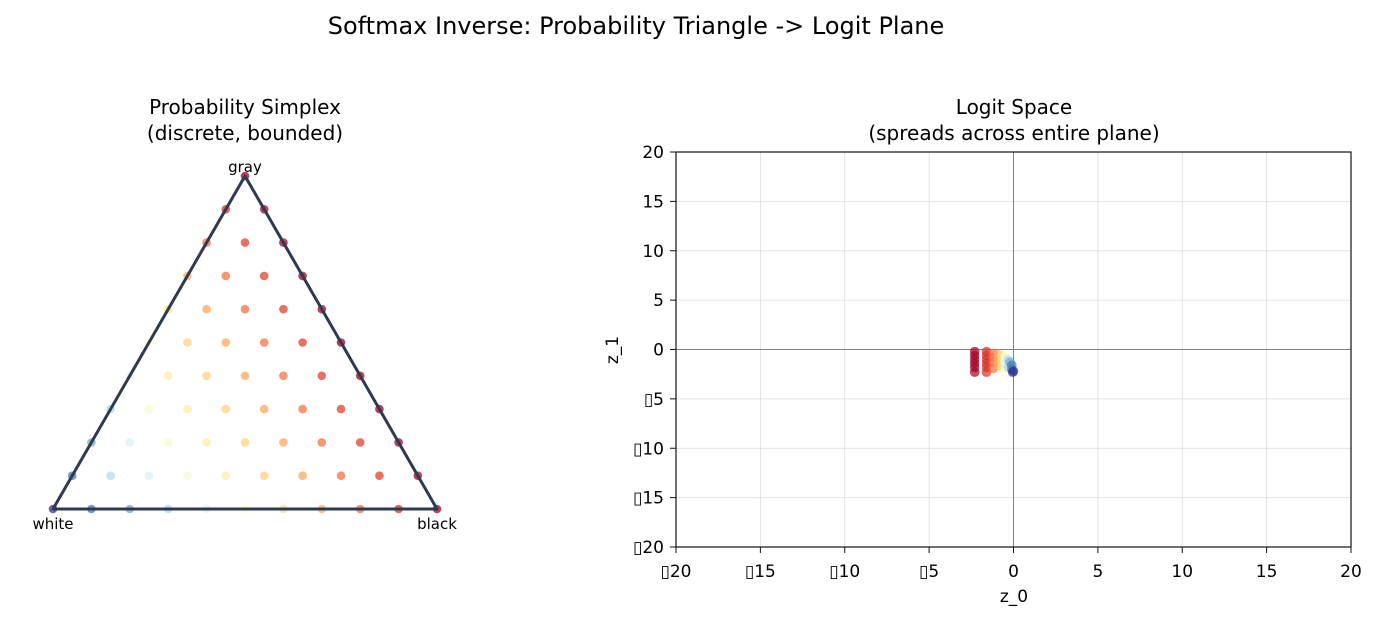  Describe the element at coordinates (1014, 107) in the screenshot. I see `logit-title-line1: Logit Space` at that location.